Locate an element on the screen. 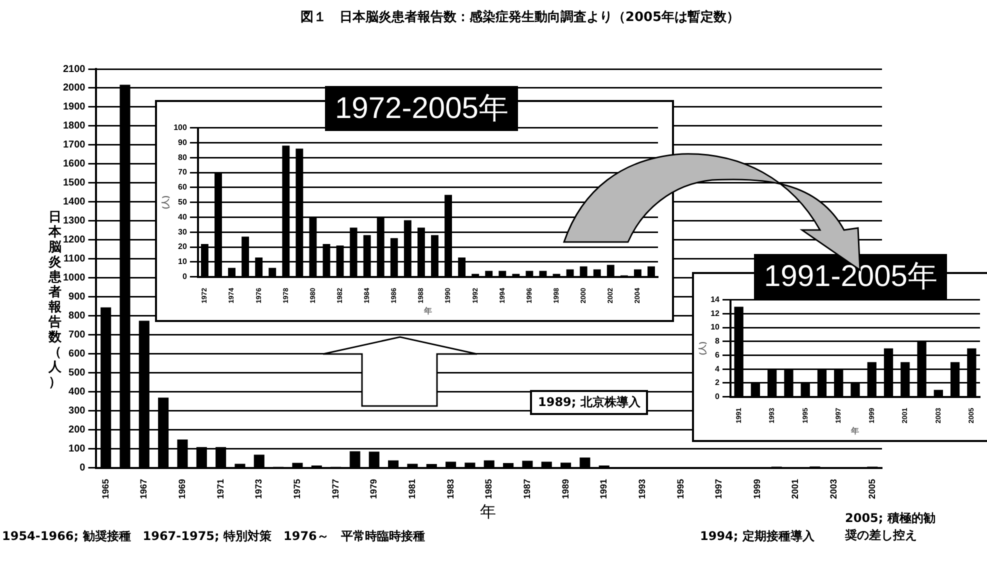 This screenshot has height=562, width=987. chart-title: 1991-2005年 is located at coordinates (851, 276).